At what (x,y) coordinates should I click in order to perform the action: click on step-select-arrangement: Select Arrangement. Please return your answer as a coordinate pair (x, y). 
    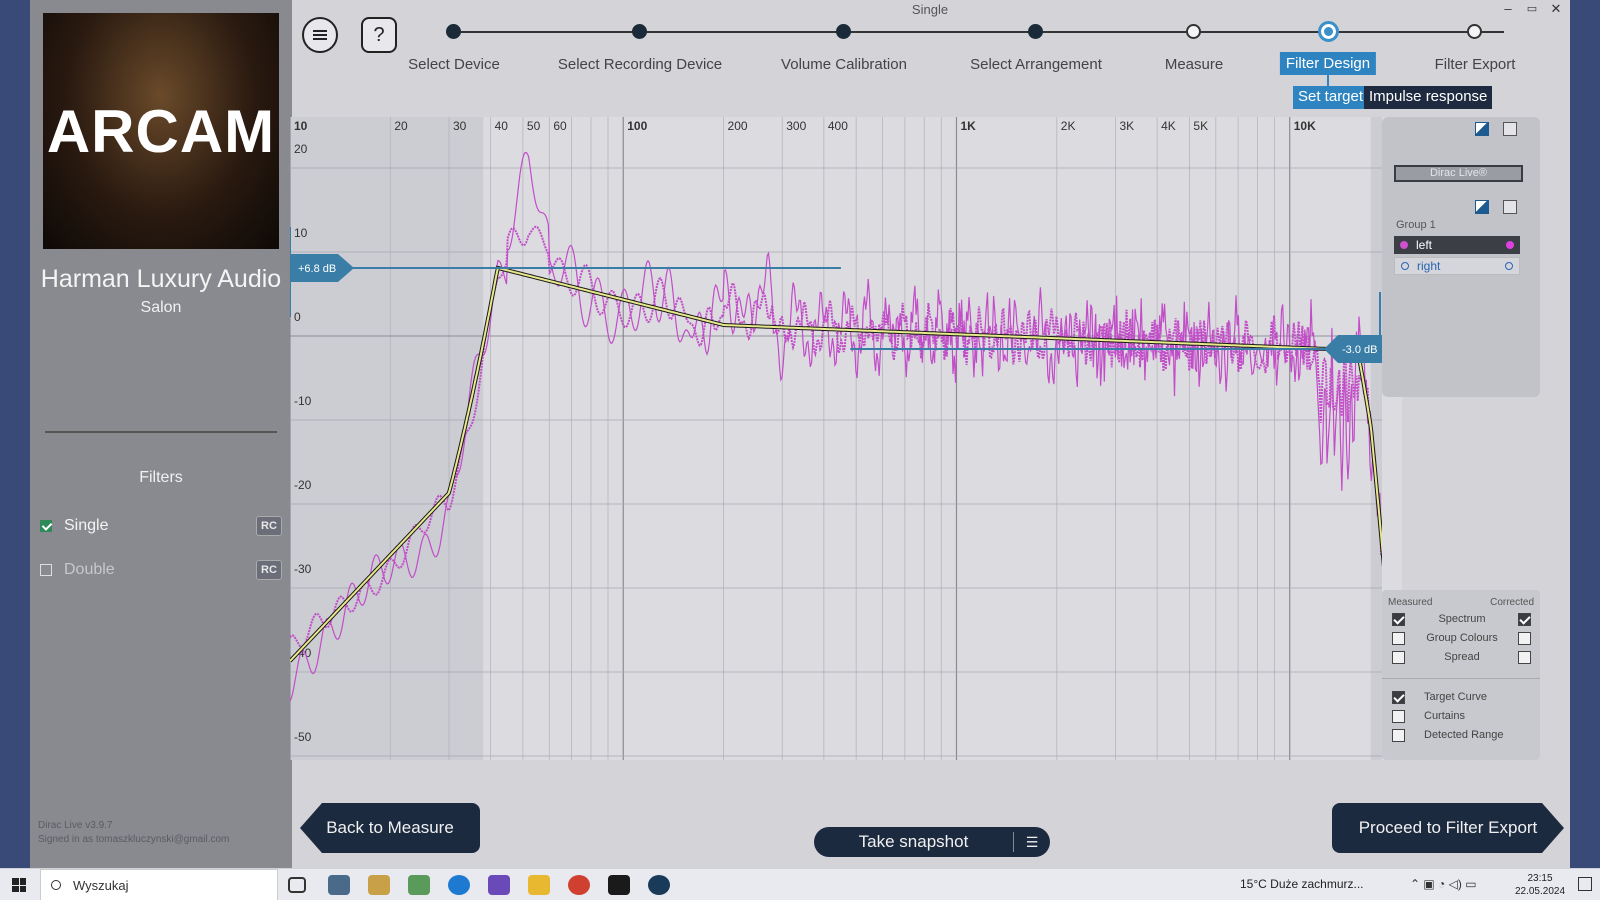
    Looking at the image, I should click on (1036, 64).